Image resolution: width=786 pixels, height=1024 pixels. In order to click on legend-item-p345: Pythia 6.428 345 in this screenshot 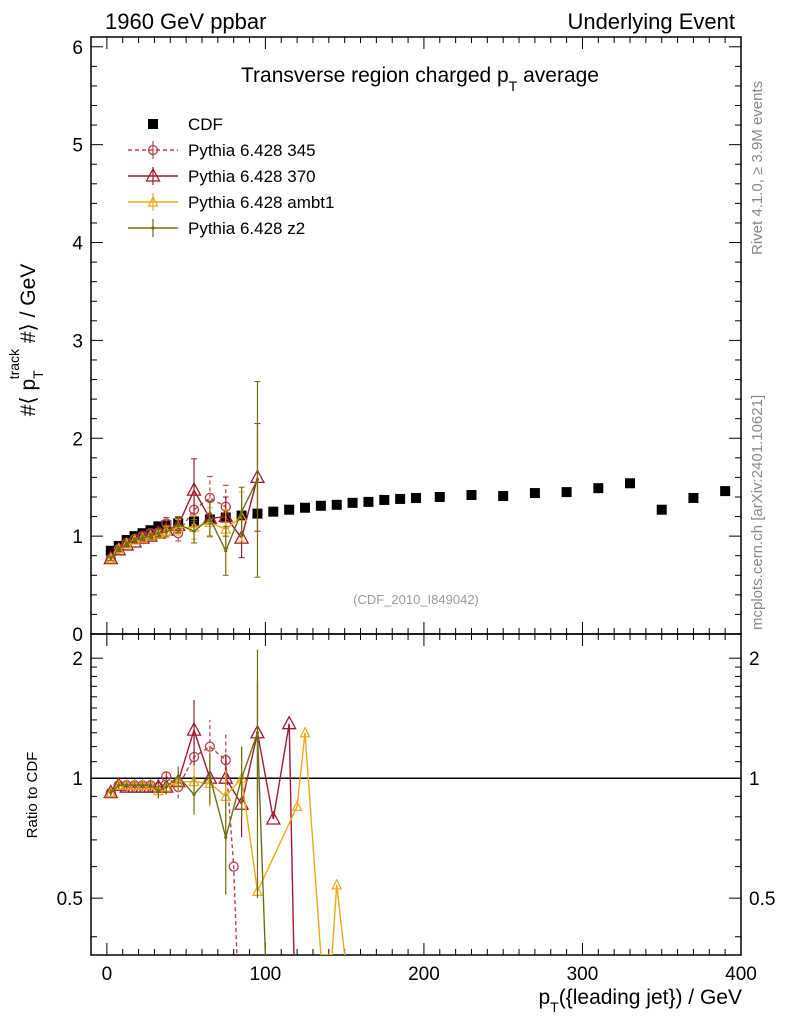, I will do `click(222, 150)`.